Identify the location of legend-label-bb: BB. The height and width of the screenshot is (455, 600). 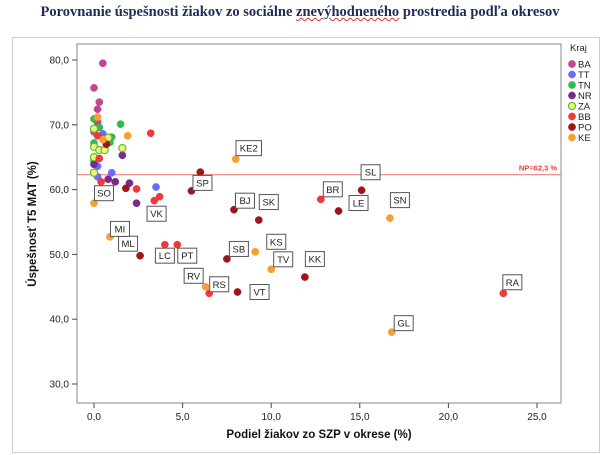
(584, 117).